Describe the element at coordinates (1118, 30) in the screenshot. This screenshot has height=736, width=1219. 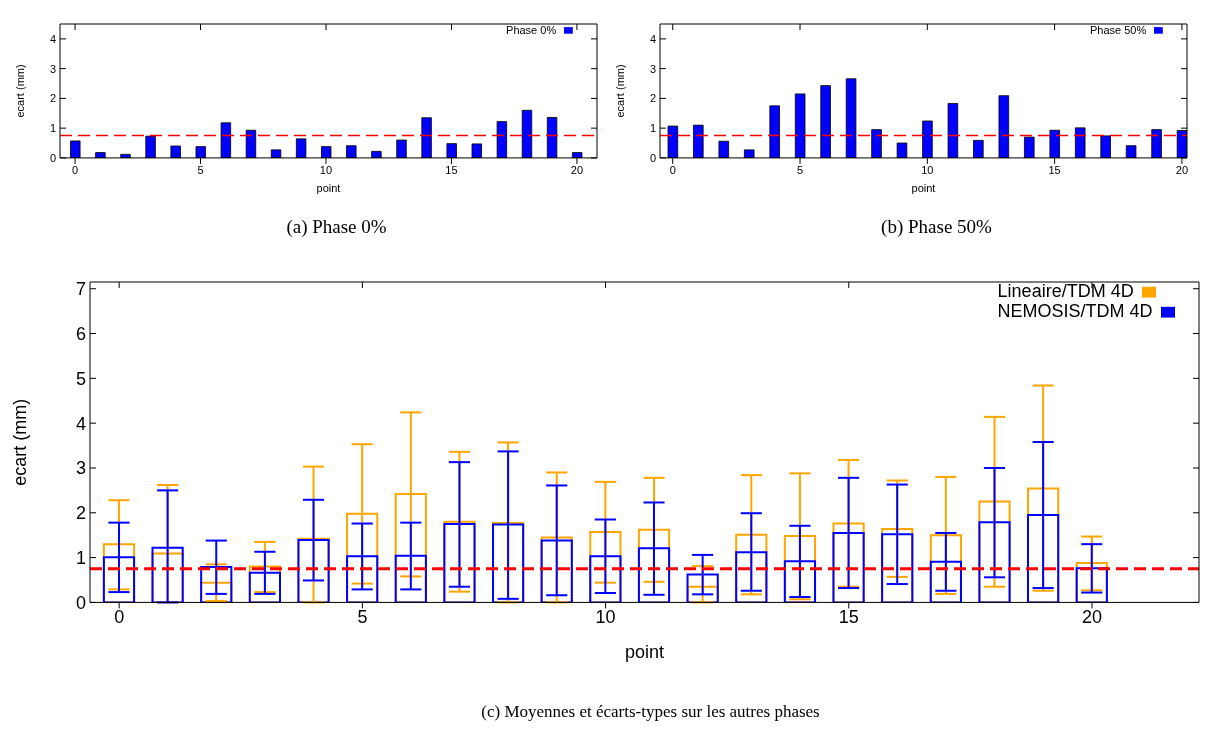
I see `legend-label: Phase 50%` at that location.